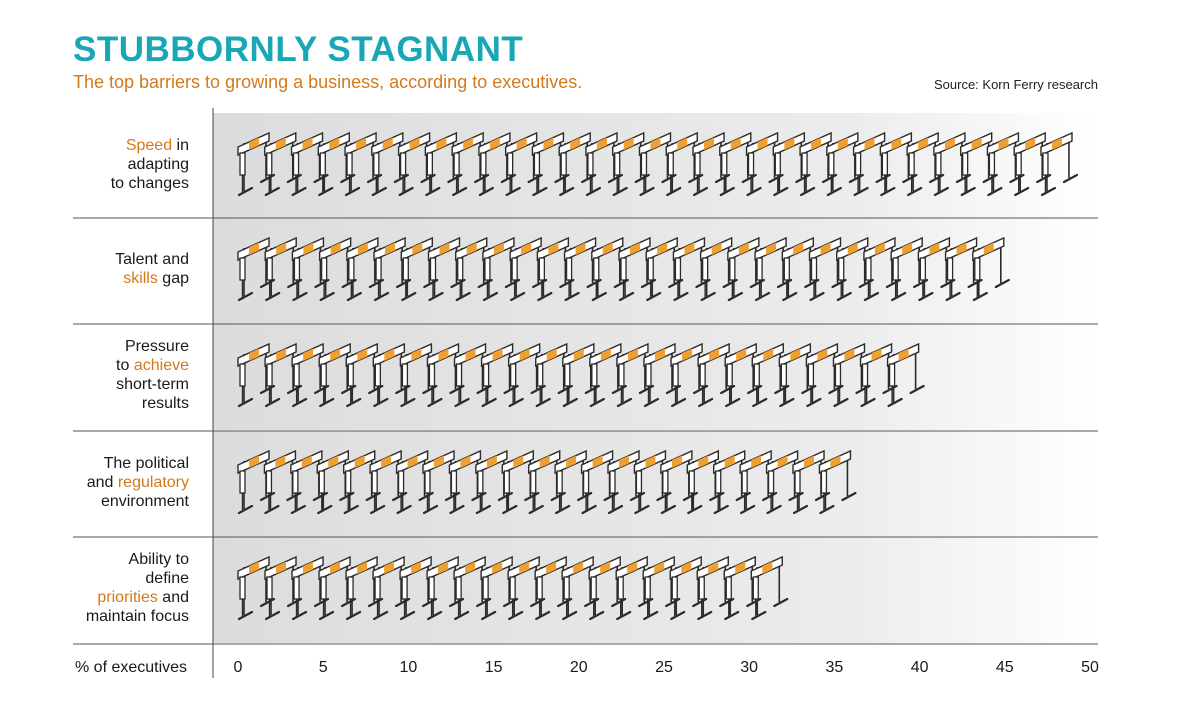  I want to click on x-tick-label: 40, so click(919, 667).